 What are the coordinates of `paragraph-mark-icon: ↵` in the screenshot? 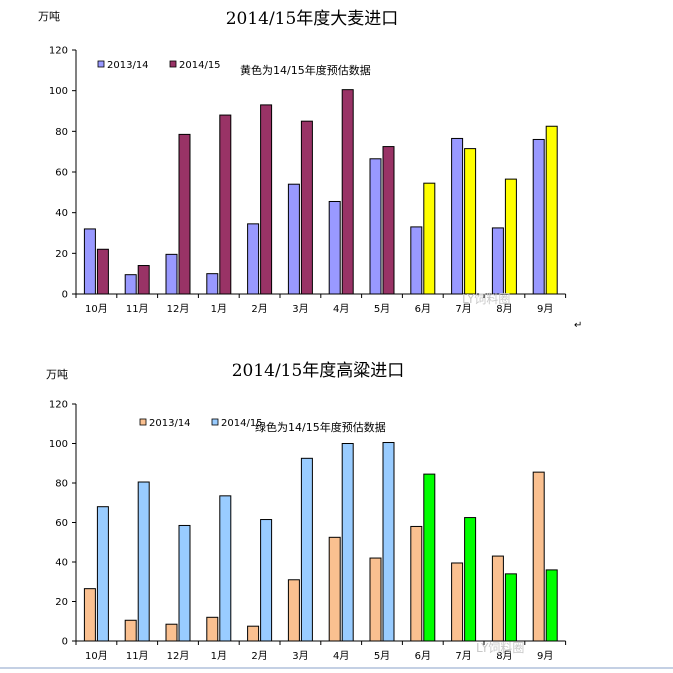 It's located at (578, 325).